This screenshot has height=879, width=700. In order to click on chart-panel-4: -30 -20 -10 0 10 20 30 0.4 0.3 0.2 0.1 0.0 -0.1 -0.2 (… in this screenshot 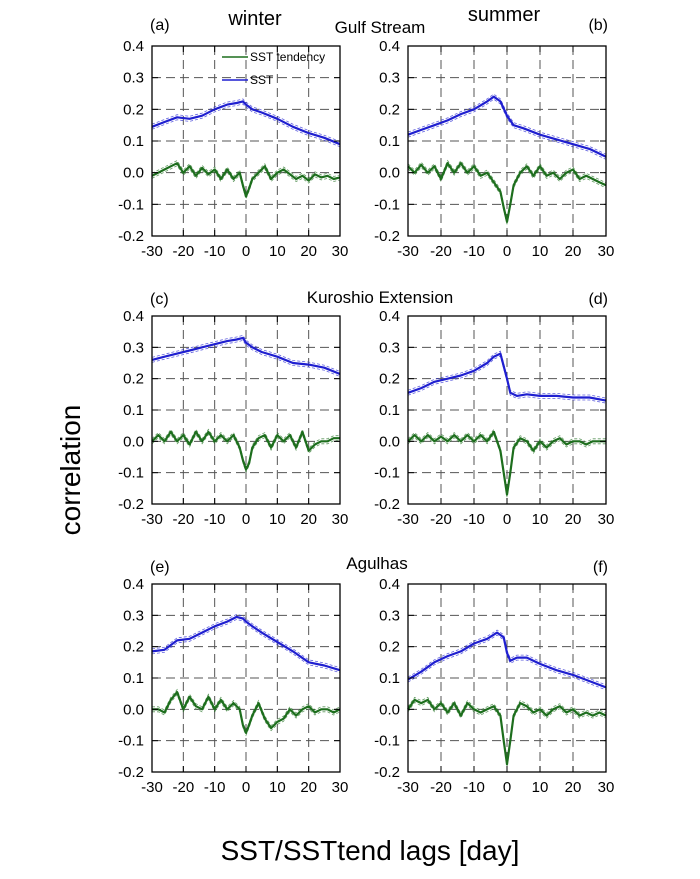, I will do `click(233, 677)`.